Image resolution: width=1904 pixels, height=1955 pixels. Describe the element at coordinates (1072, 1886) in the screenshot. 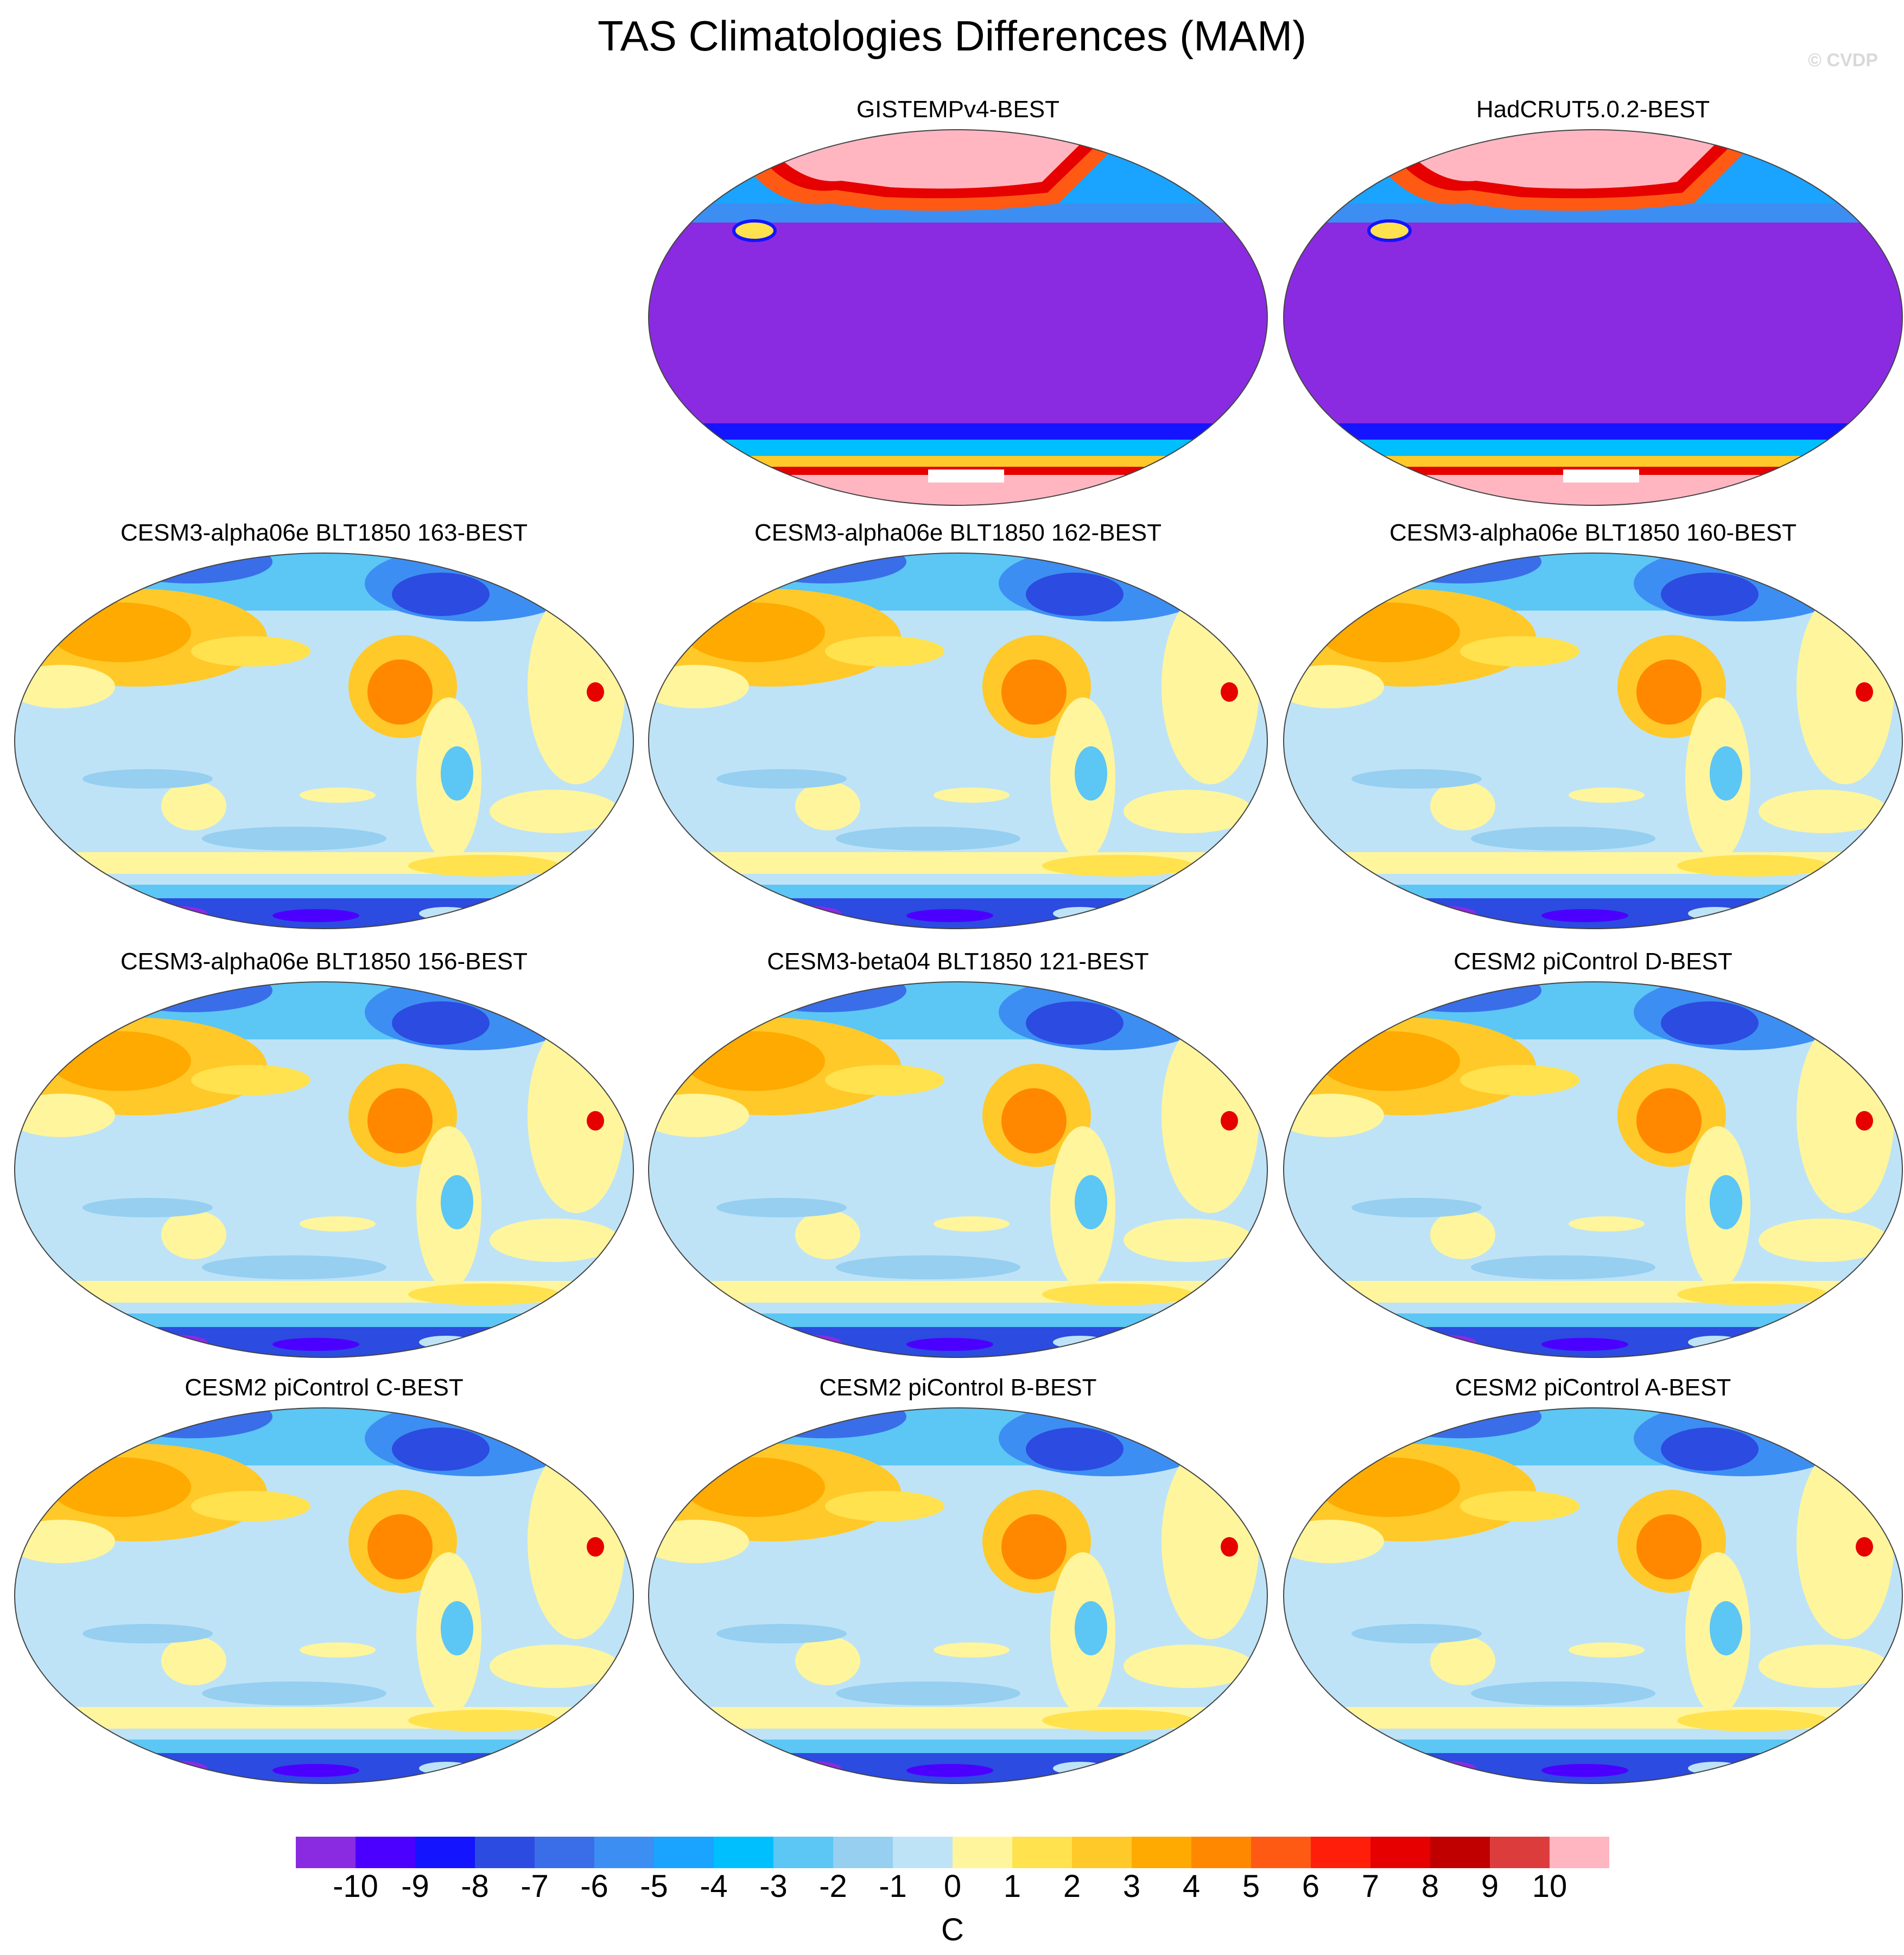

I see `colorbar-tick-label: 2` at that location.